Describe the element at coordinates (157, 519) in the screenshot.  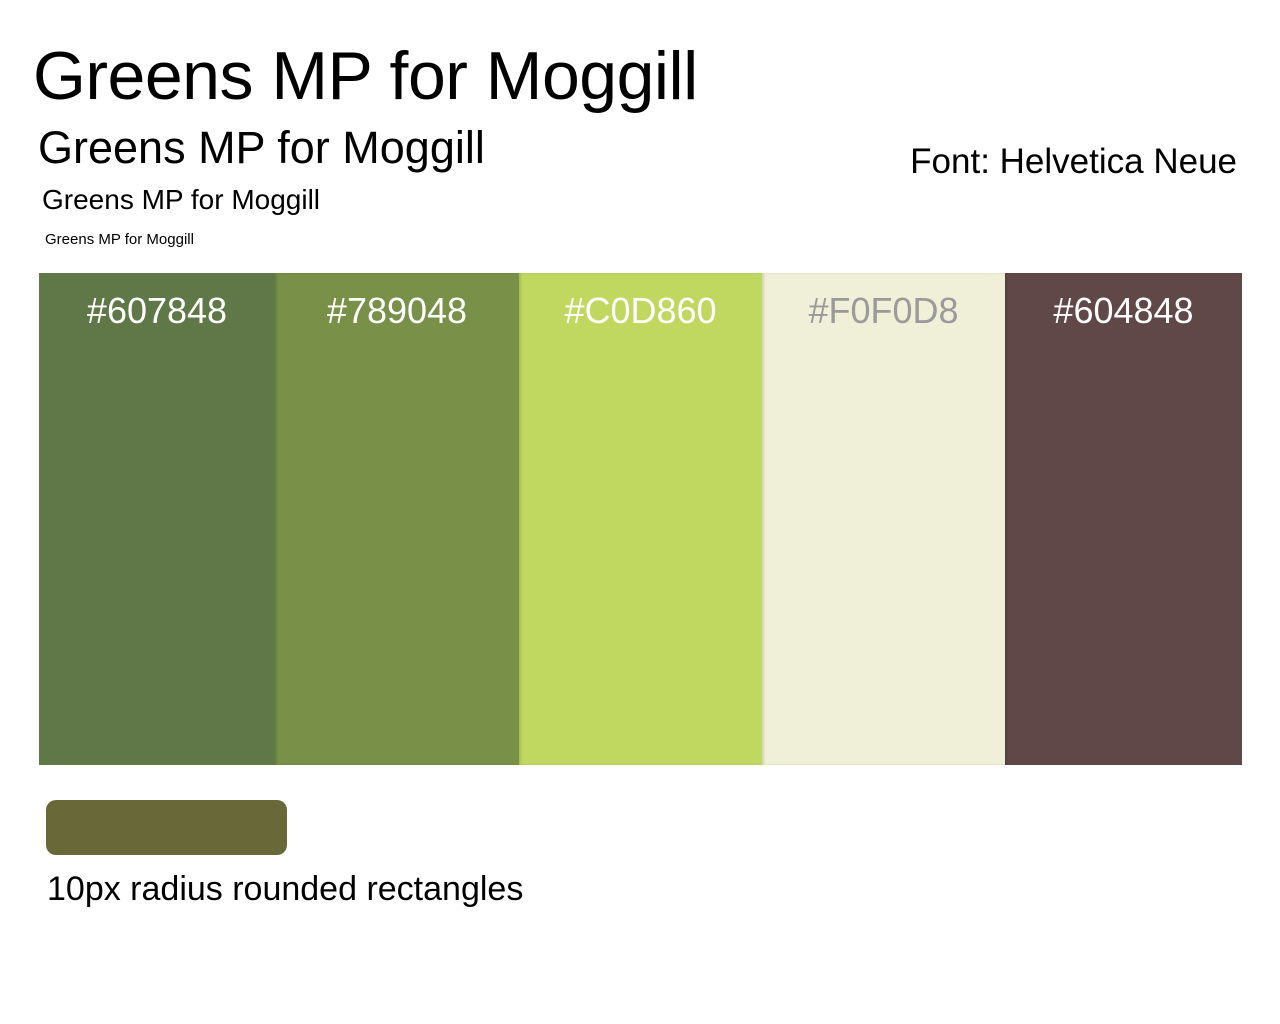
I see `color-swatch: #607848` at that location.